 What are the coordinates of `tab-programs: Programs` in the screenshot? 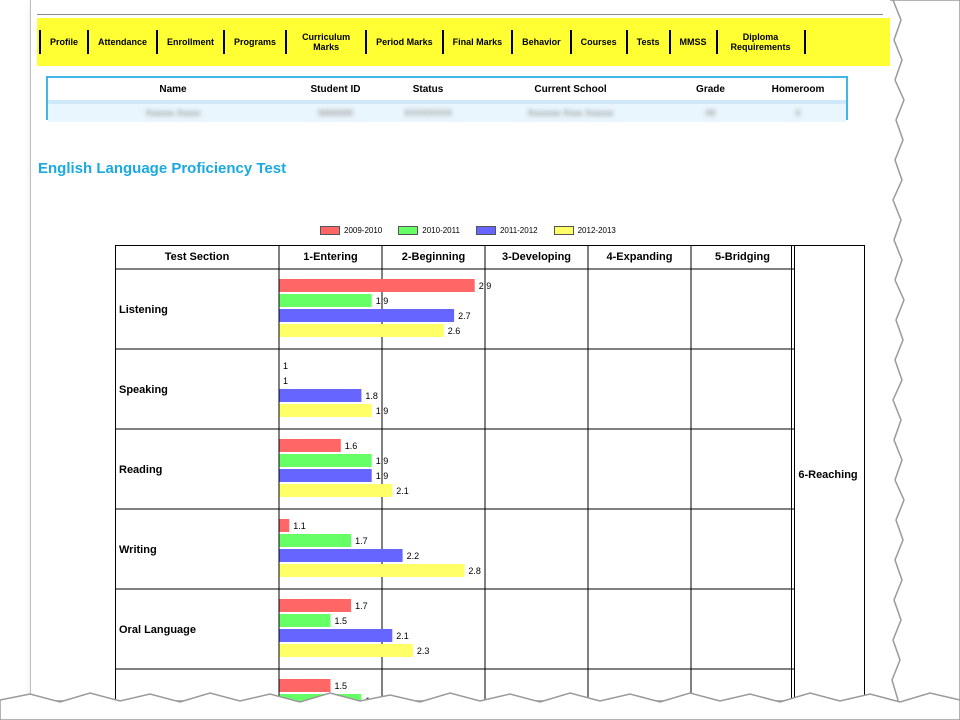 It's located at (254, 42).